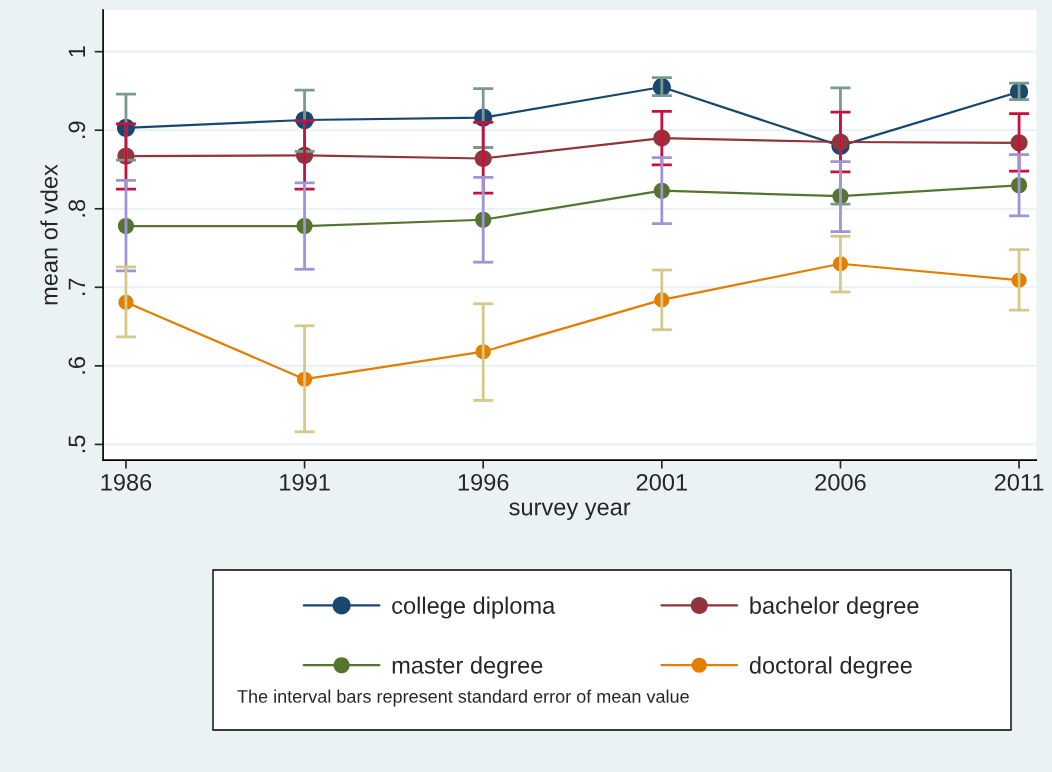 This screenshot has width=1052, height=772. I want to click on x-axis-title: survey year, so click(570, 511).